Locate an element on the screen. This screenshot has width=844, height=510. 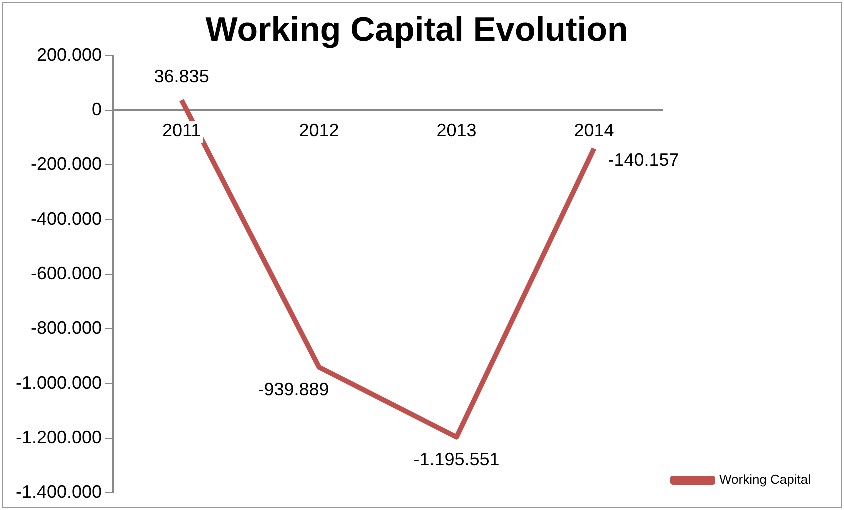
data-label: -939.889 is located at coordinates (294, 389).